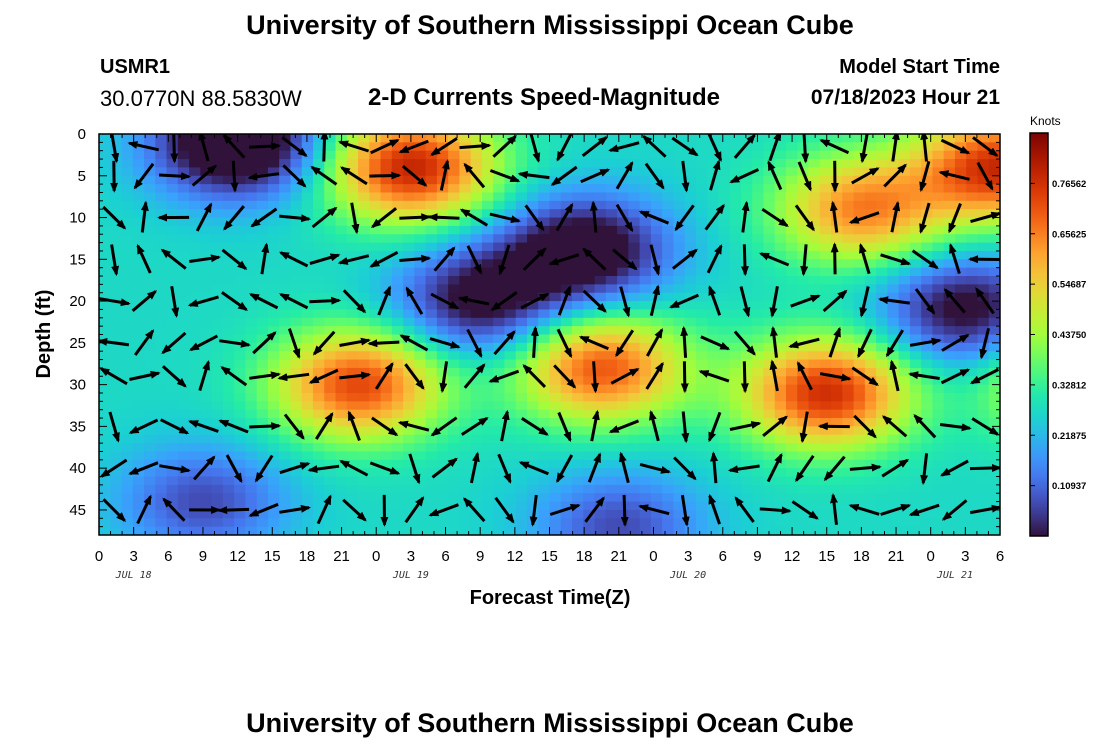  What do you see at coordinates (411, 556) in the screenshot?
I see `x-tick-label: 3` at bounding box center [411, 556].